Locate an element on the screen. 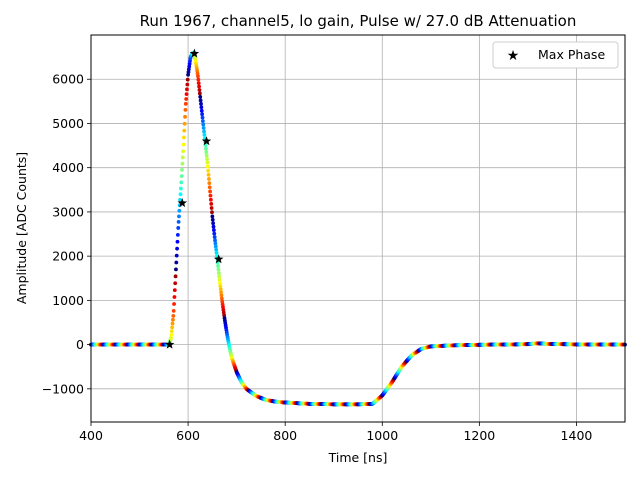  x-tick-label: 800 is located at coordinates (285, 435).